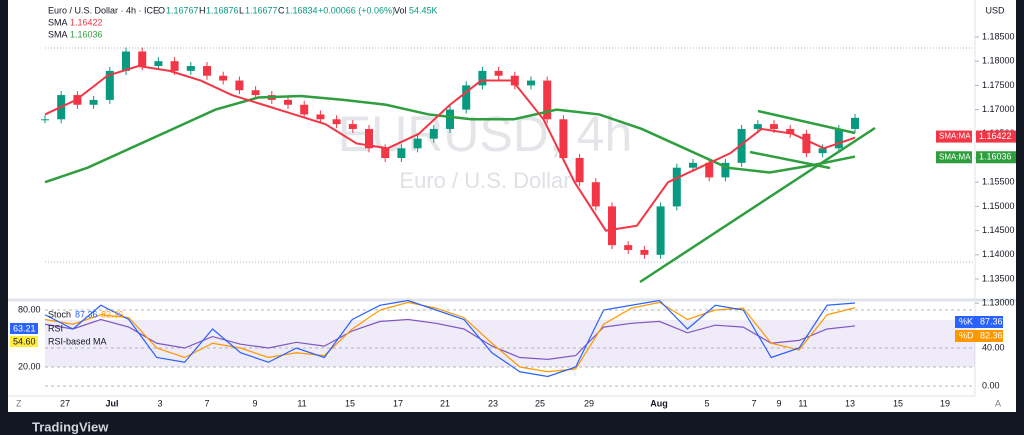 This screenshot has height=435, width=1024. Describe the element at coordinates (86, 22) in the screenshot. I see `sma1: 1.16422` at that location.